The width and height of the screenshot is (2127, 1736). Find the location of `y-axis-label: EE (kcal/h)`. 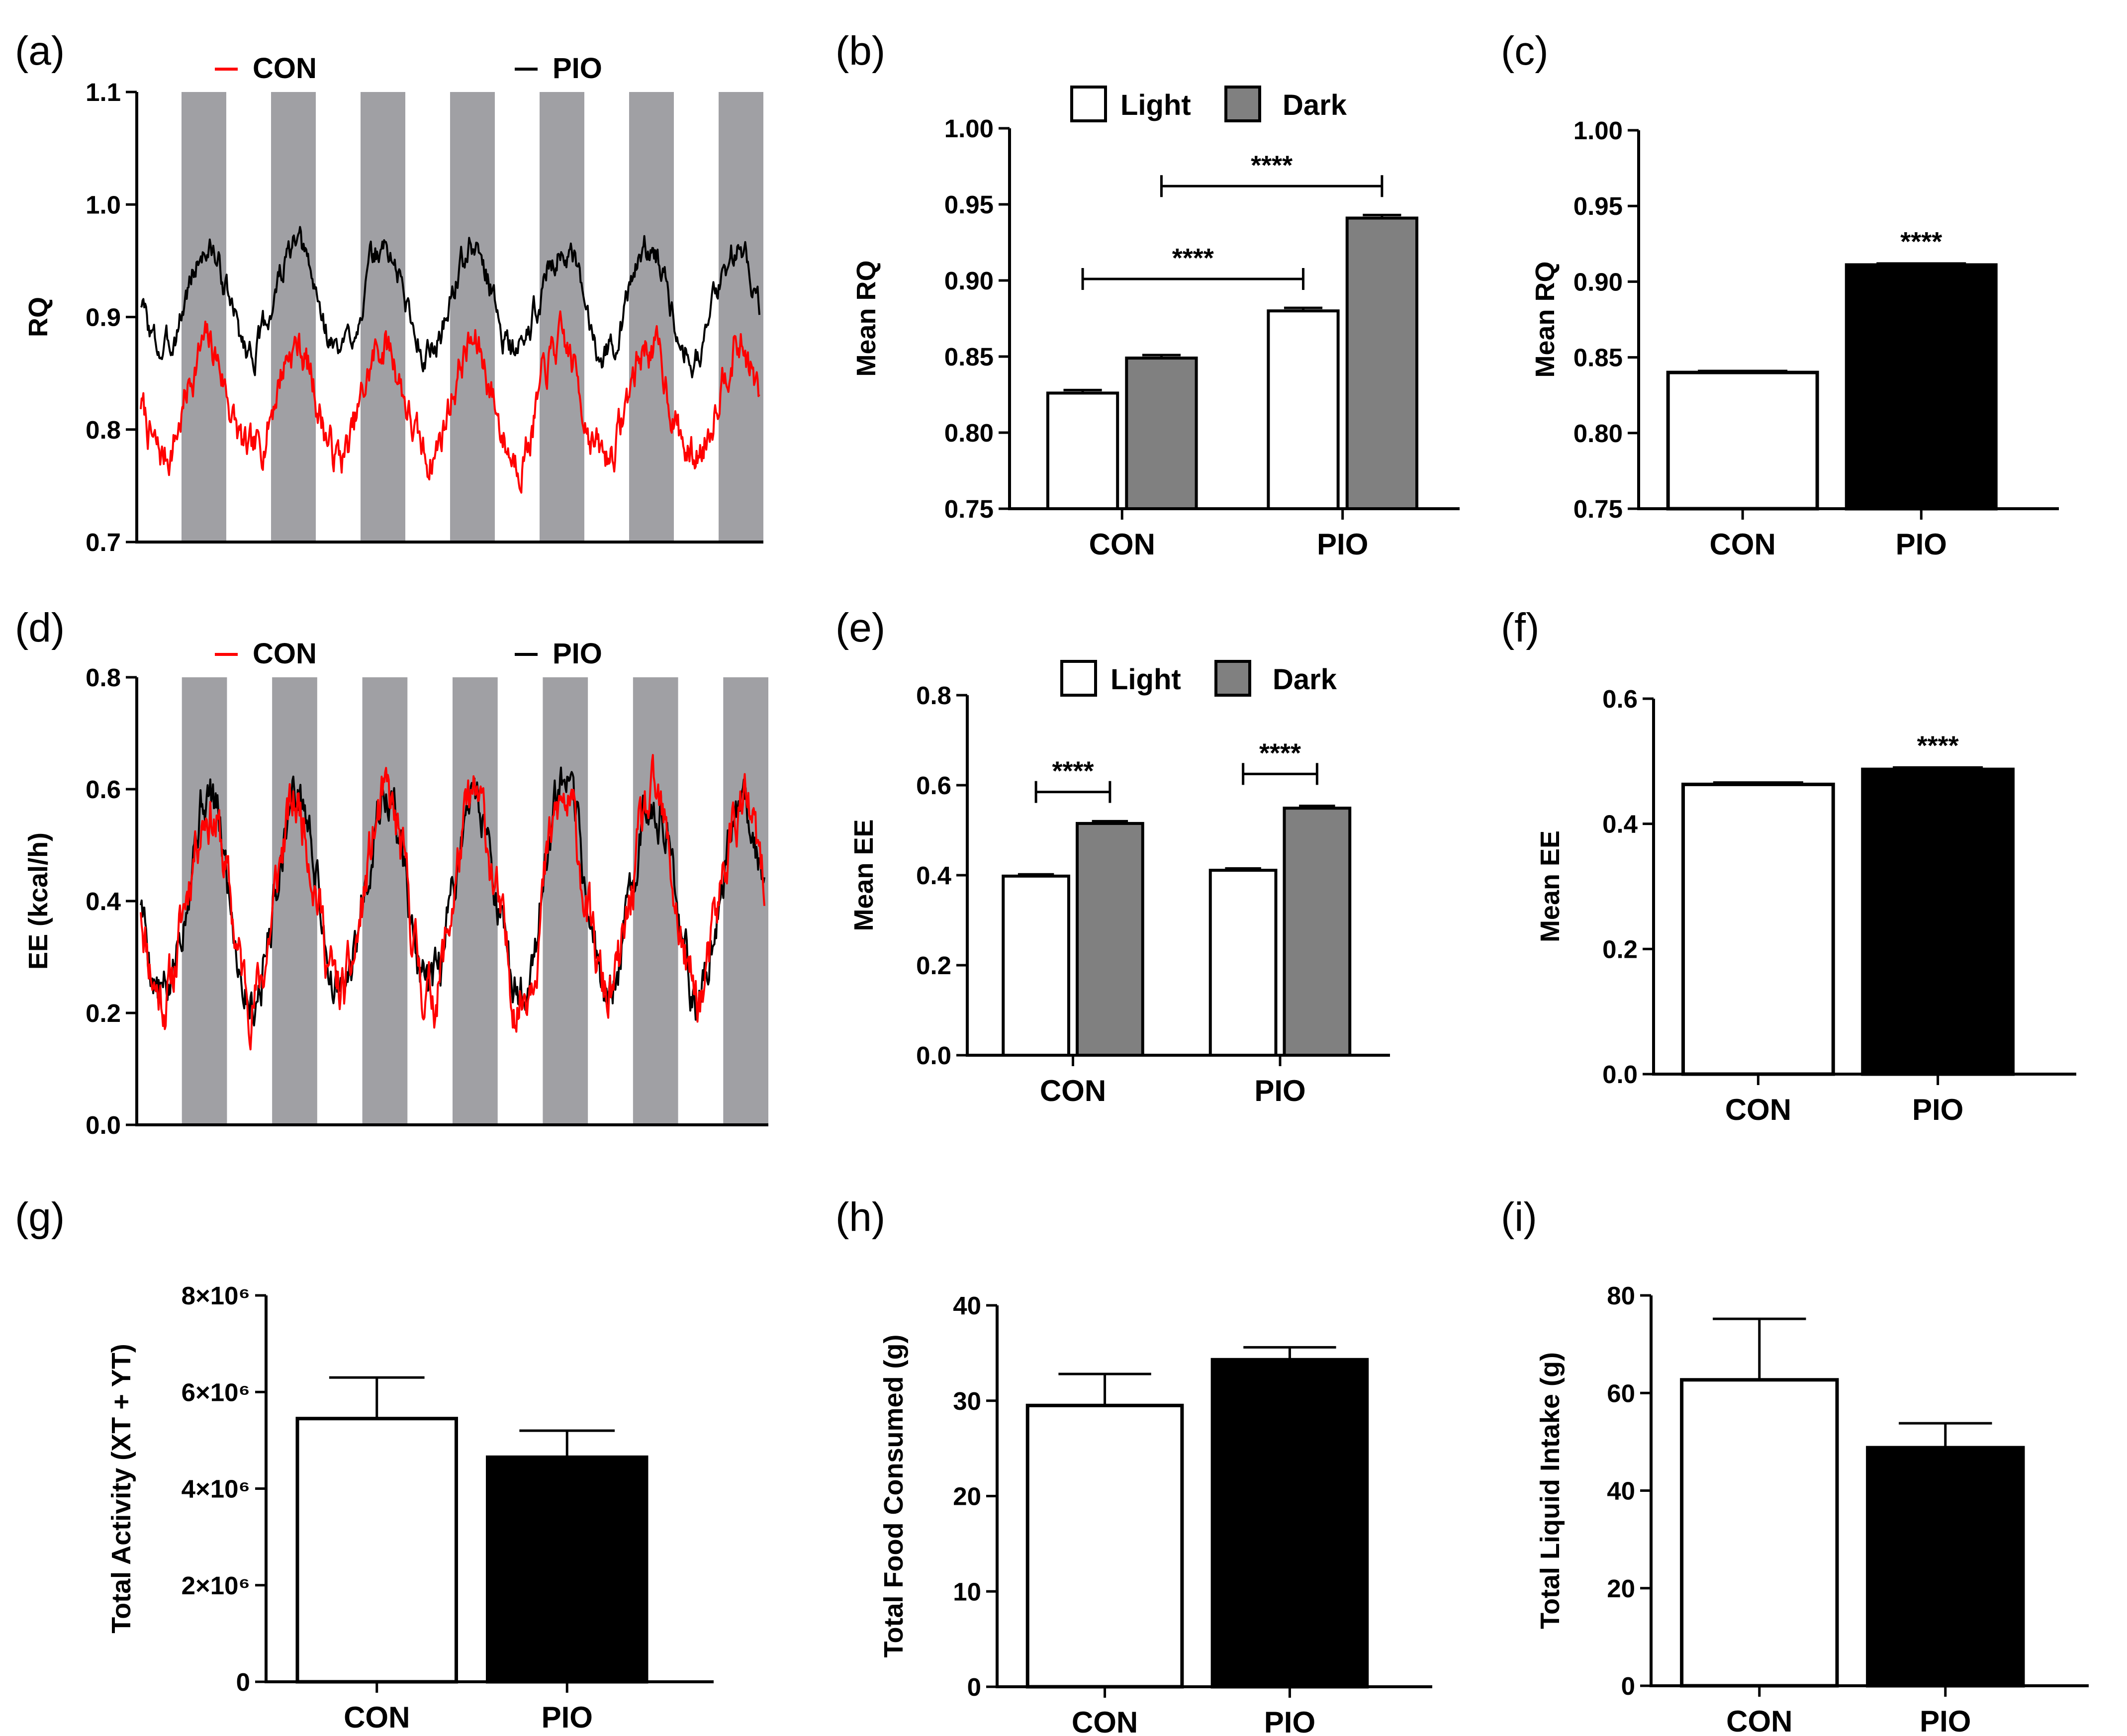

y-axis-label: EE (kcal/h) is located at coordinates (38, 901).